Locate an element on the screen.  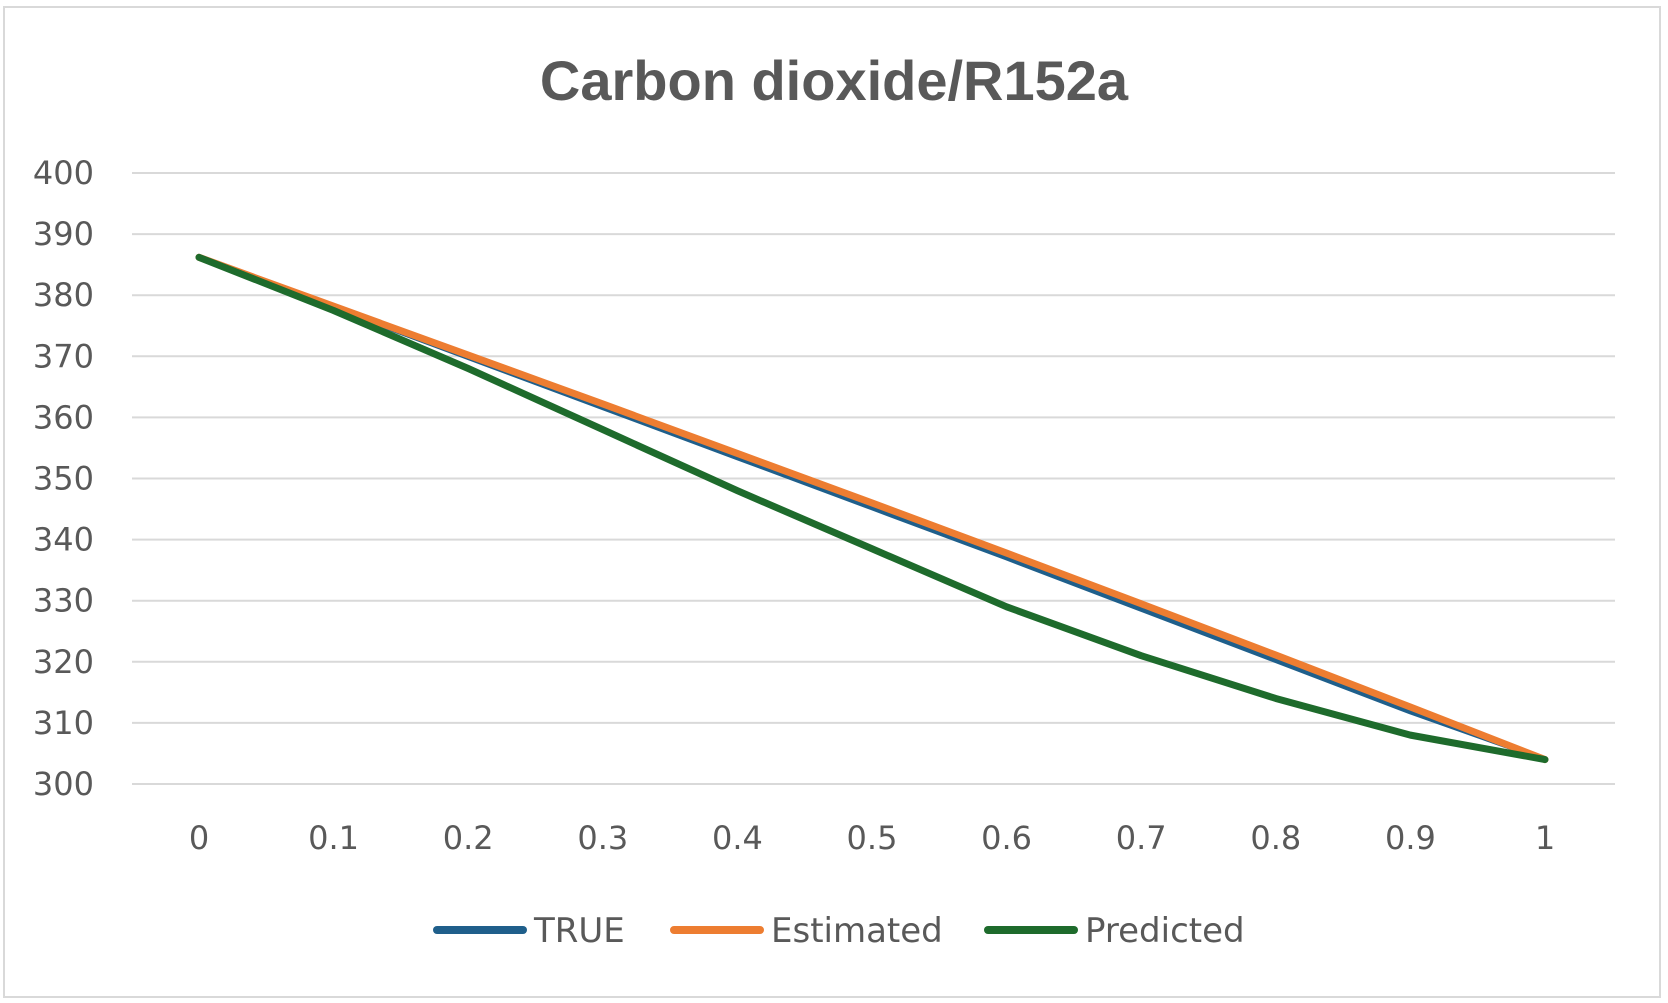
legend-item-true: TRUE is located at coordinates (529, 931).